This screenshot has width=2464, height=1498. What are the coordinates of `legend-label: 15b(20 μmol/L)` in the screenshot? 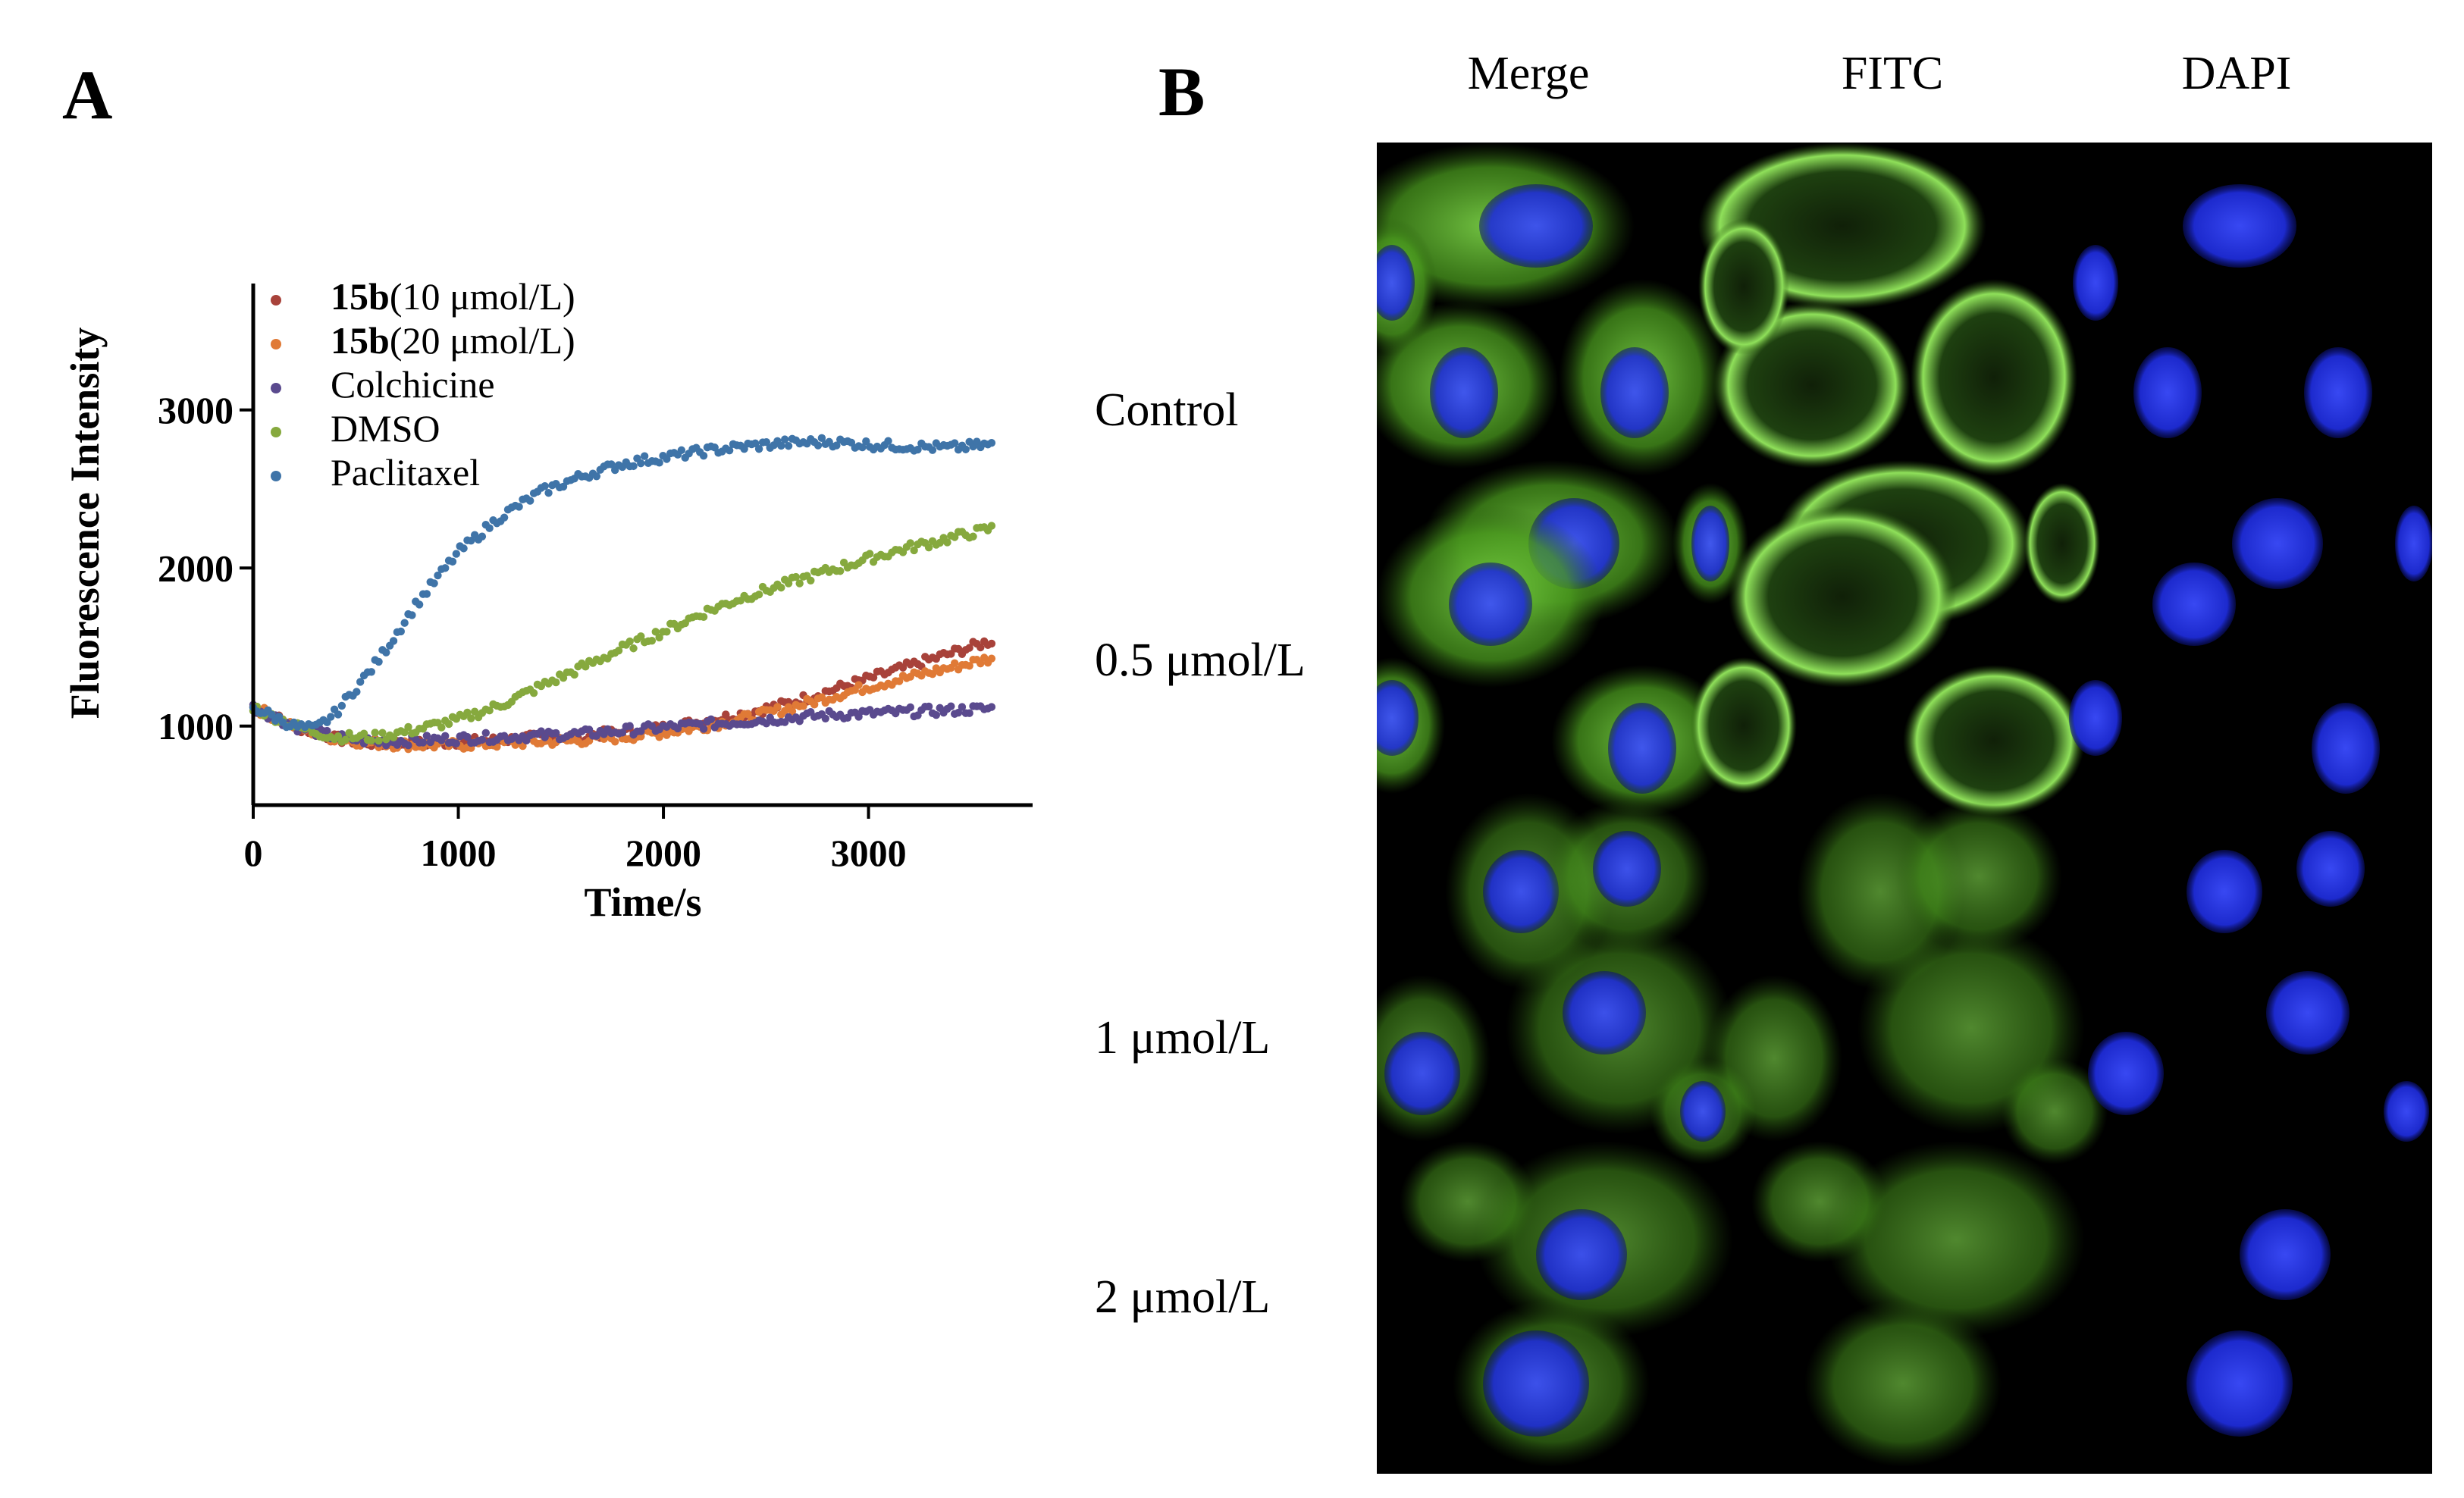 It's located at (453, 340).